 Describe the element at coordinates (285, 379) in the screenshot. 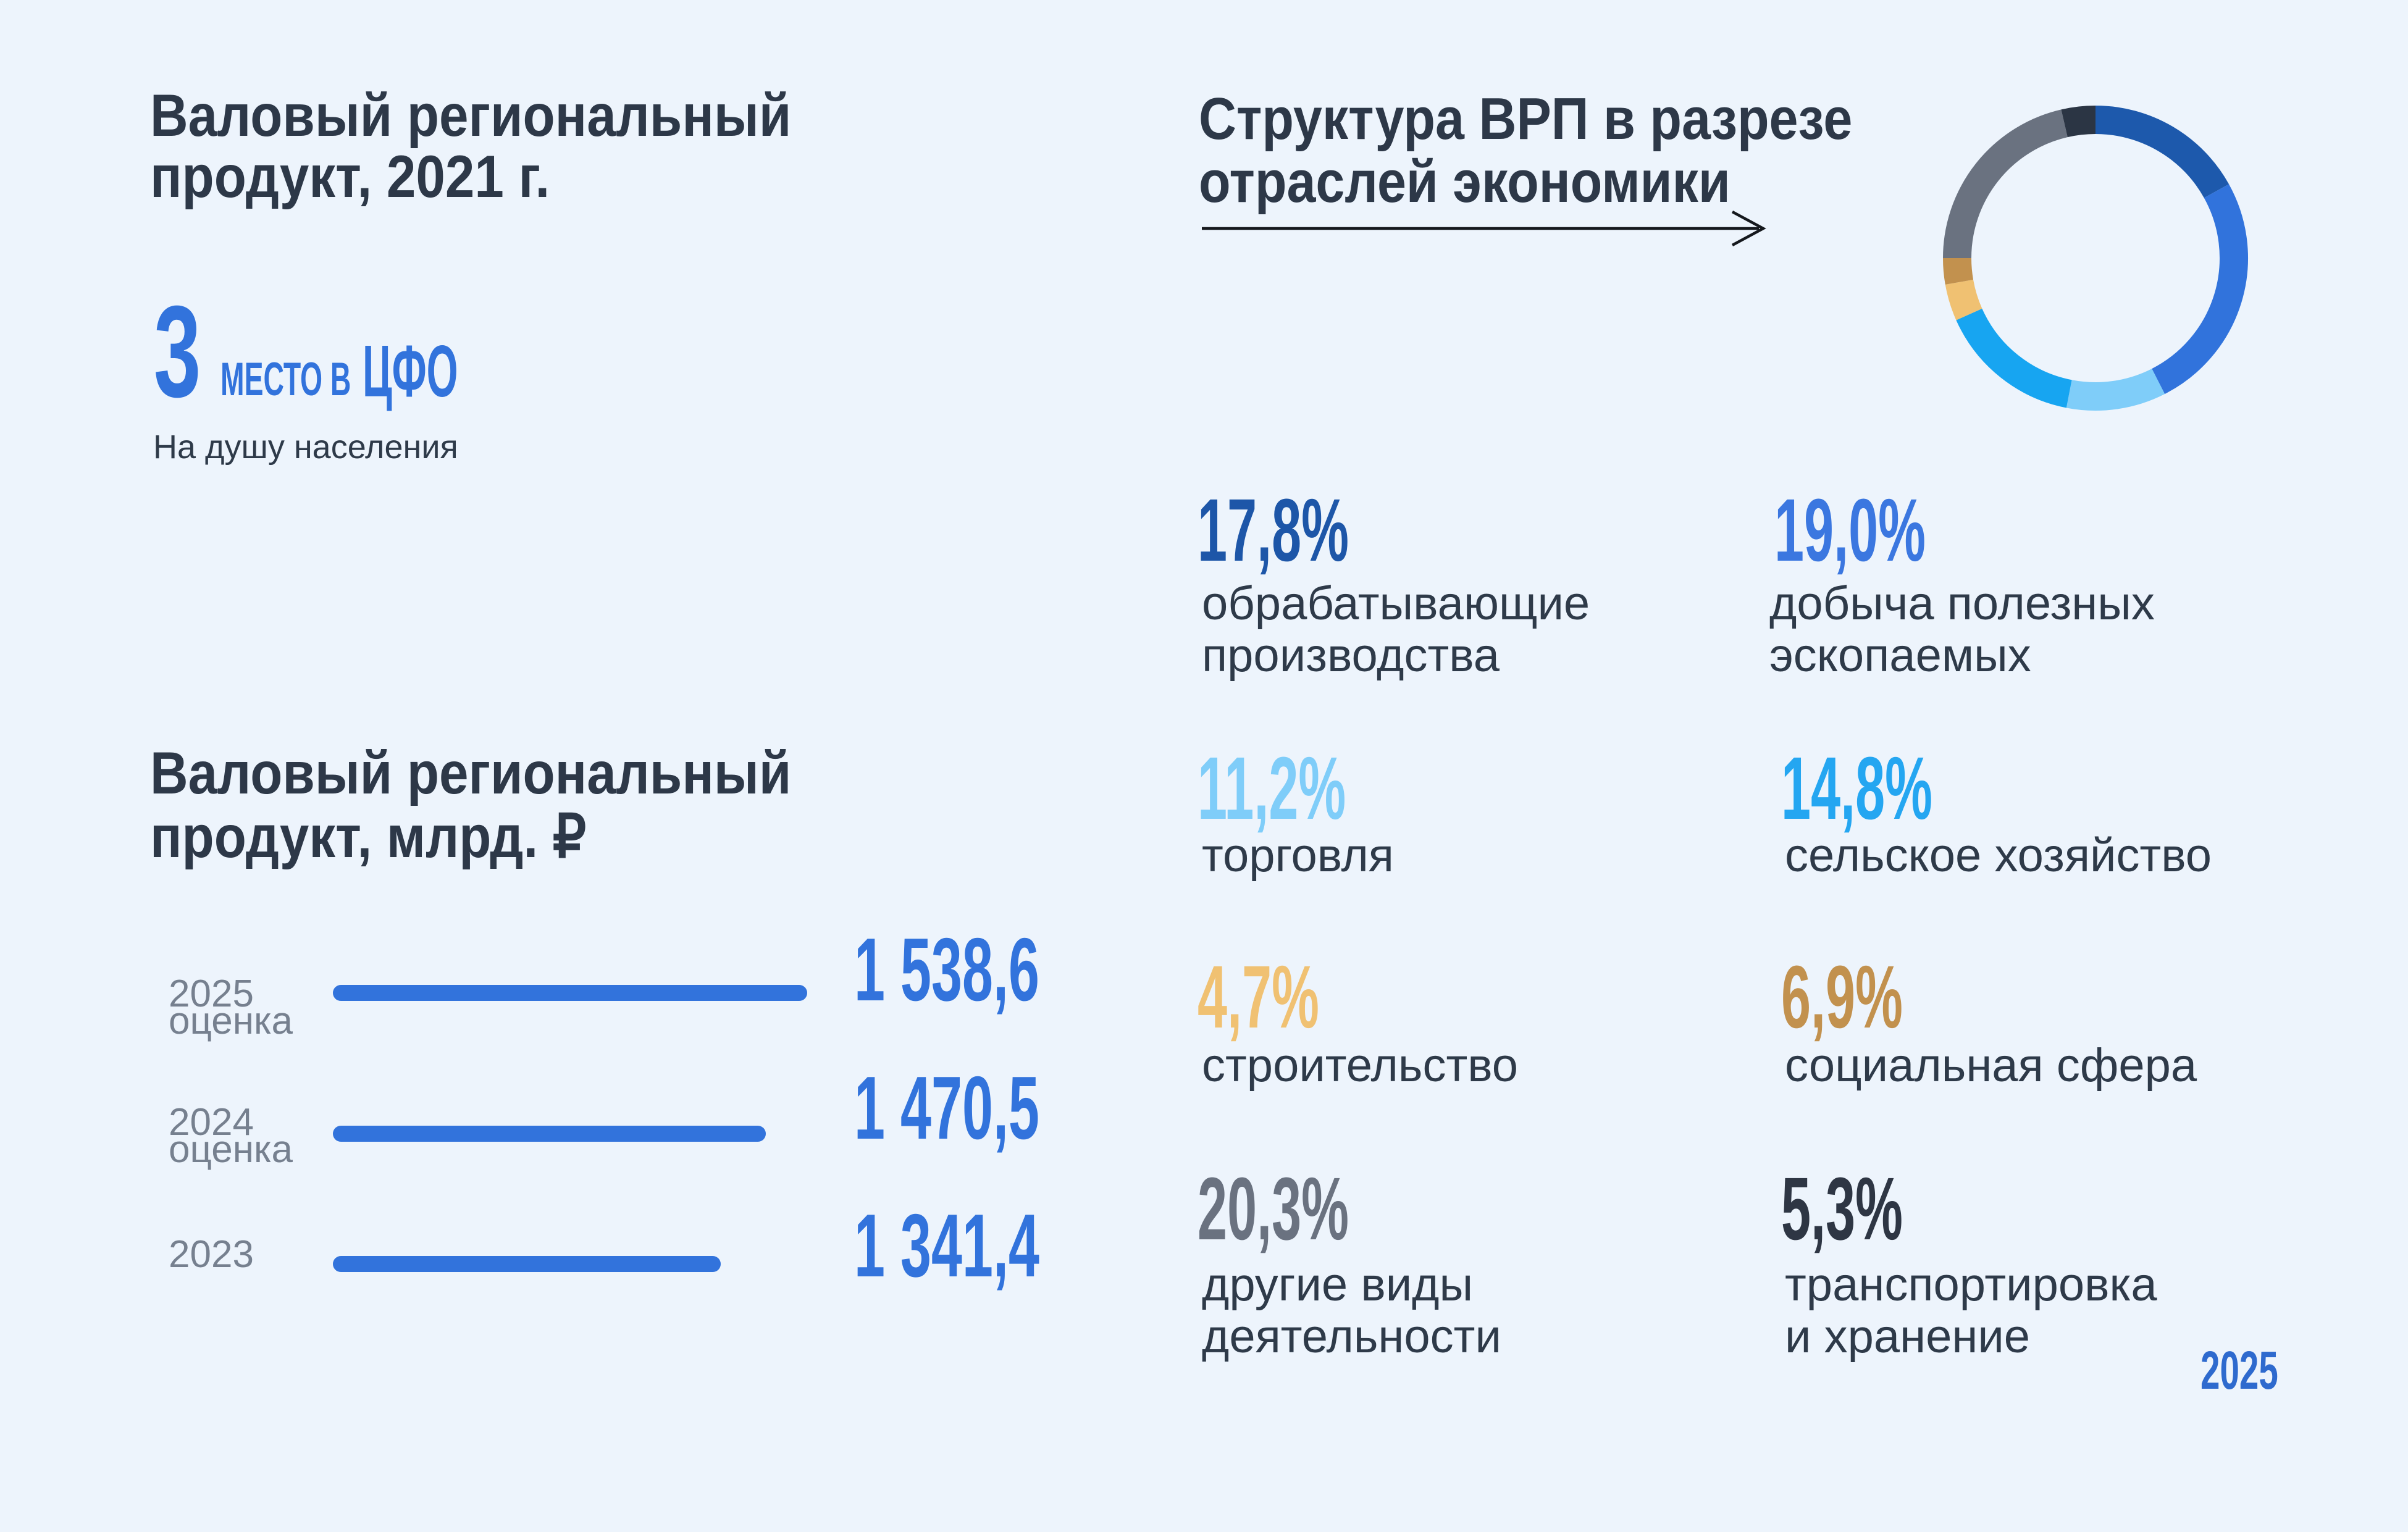

I see `svg-text: МЕСТО В` at that location.